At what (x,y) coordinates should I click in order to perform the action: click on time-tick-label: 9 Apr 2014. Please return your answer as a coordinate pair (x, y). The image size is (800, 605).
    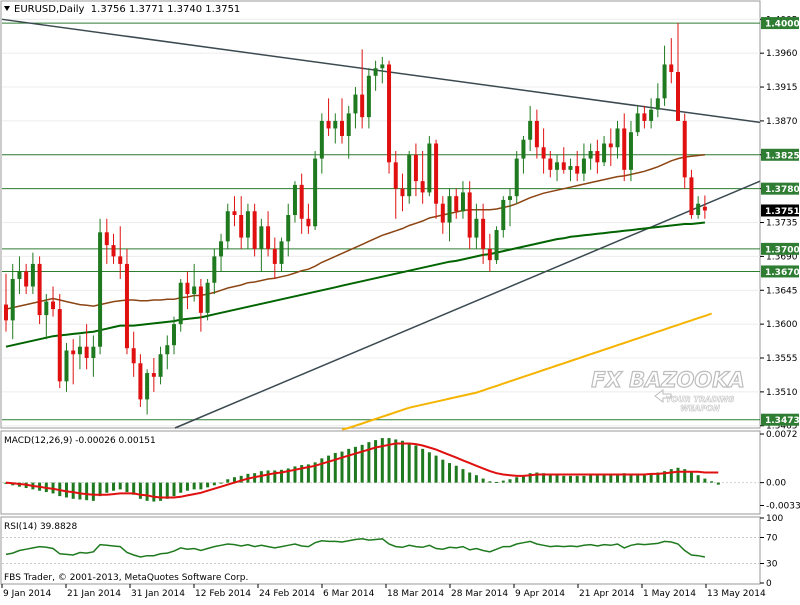
    Looking at the image, I should click on (540, 594).